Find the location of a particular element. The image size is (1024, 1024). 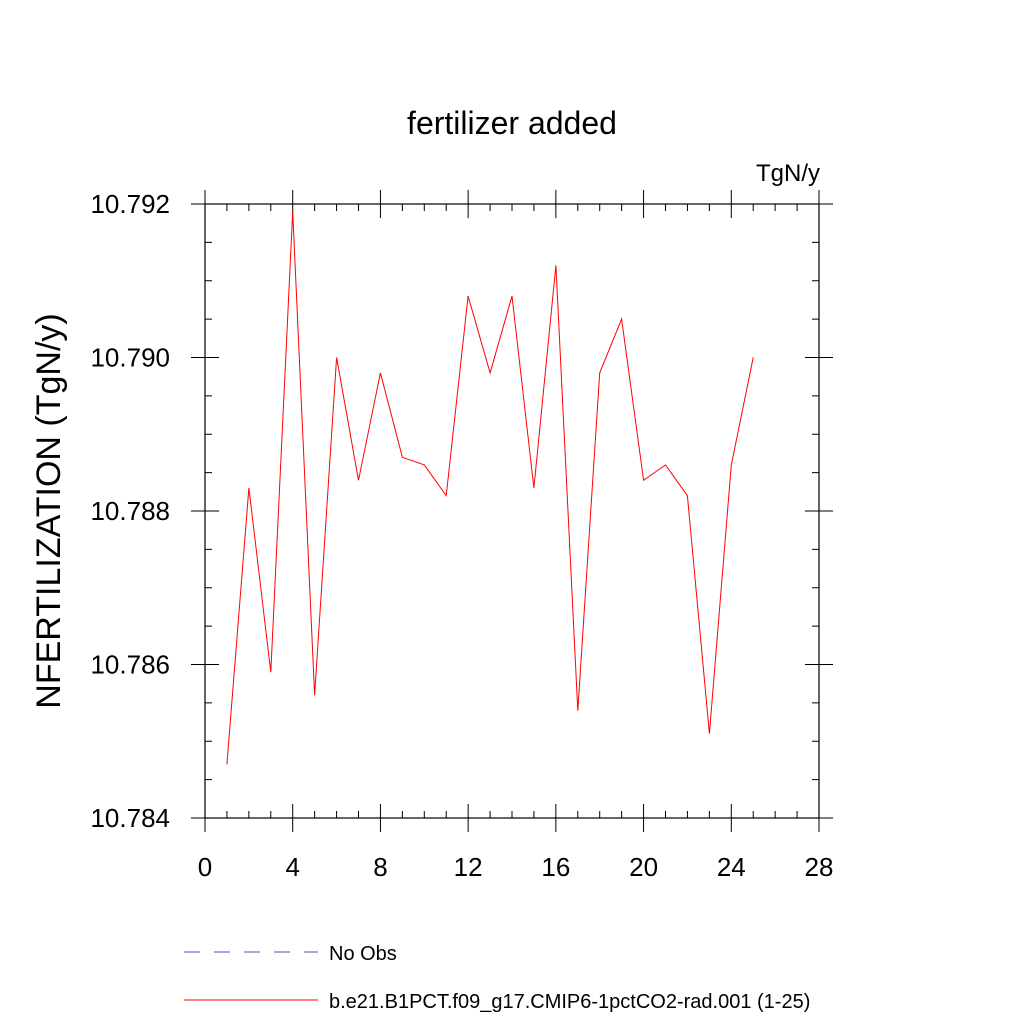

x-tick-label: 0 is located at coordinates (205, 867).